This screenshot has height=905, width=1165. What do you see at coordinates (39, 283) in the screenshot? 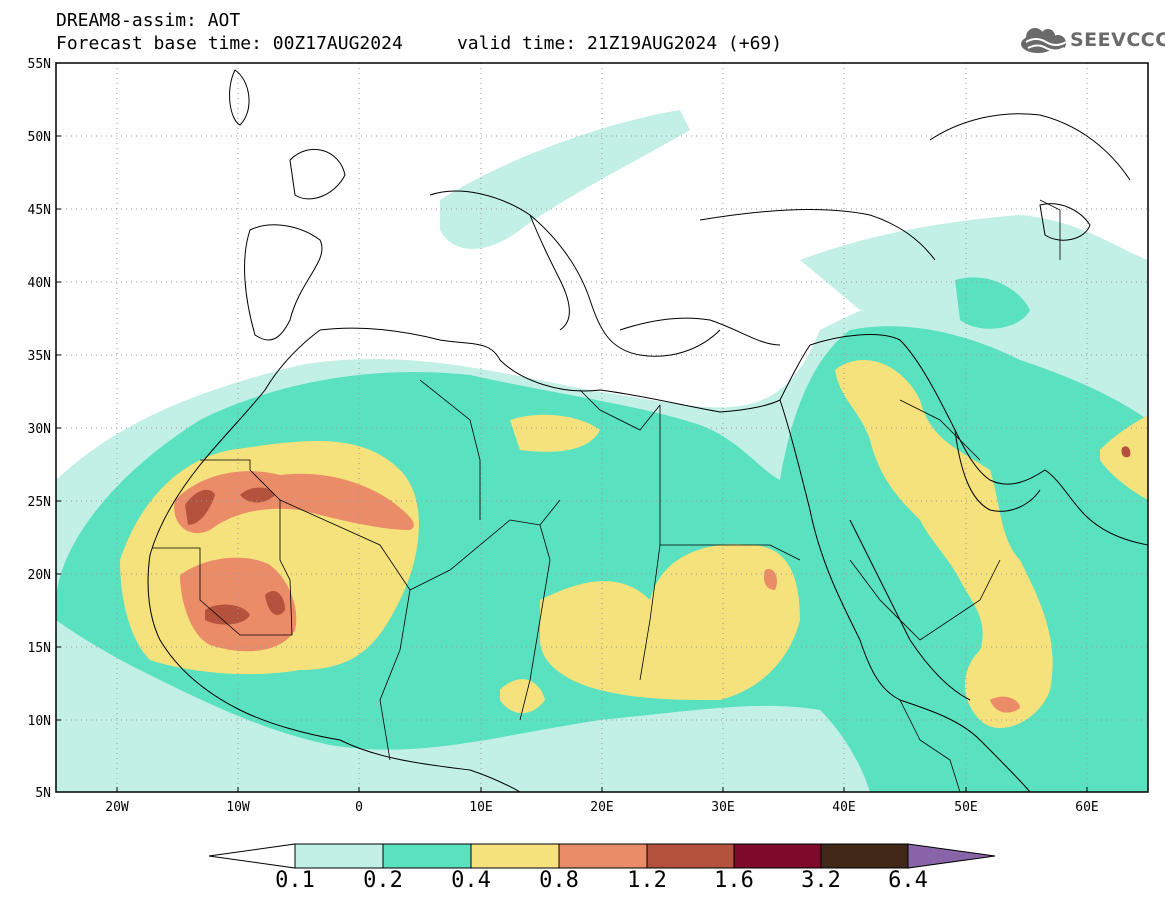
I see `lat-label: 40N` at bounding box center [39, 283].